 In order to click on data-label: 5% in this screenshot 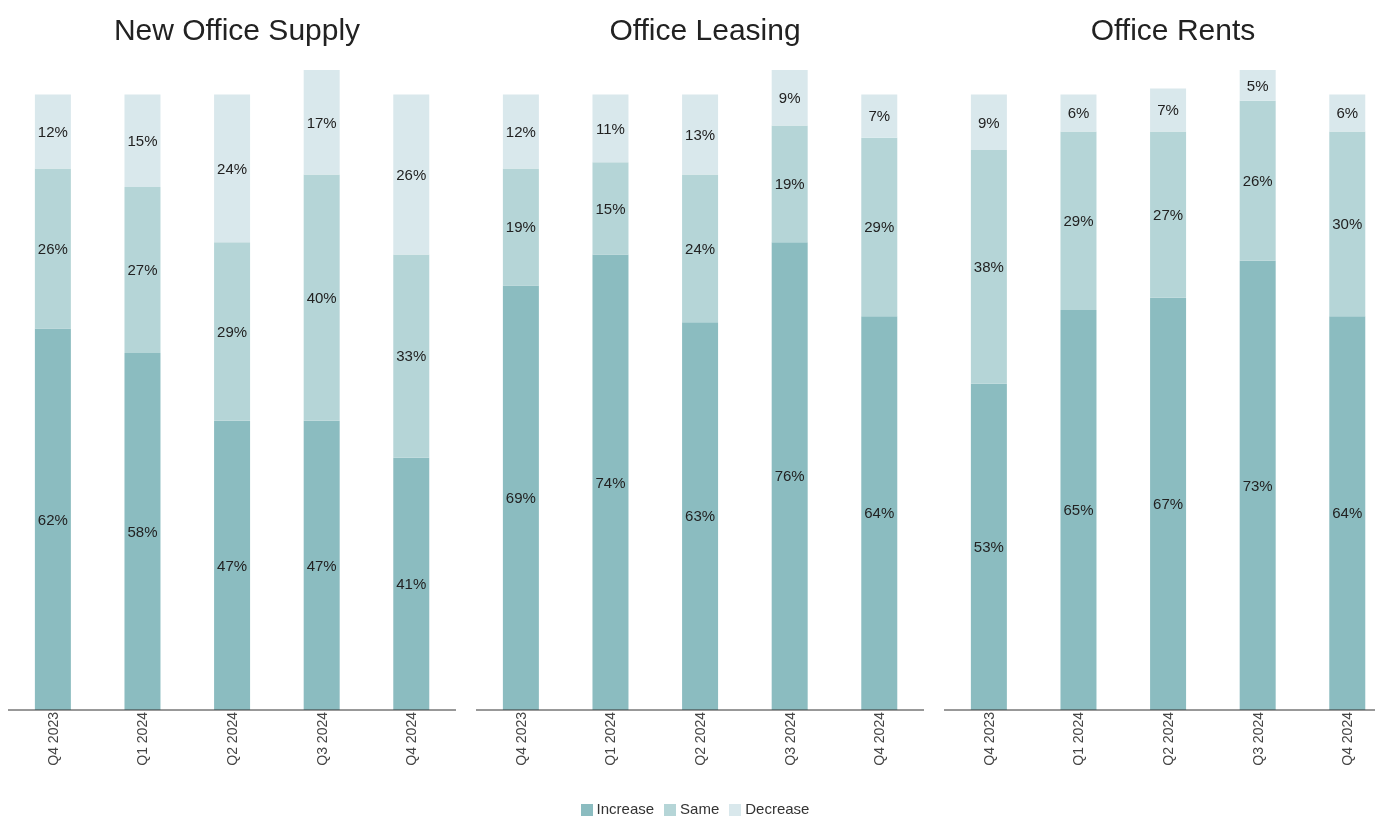, I will do `click(1257, 85)`.